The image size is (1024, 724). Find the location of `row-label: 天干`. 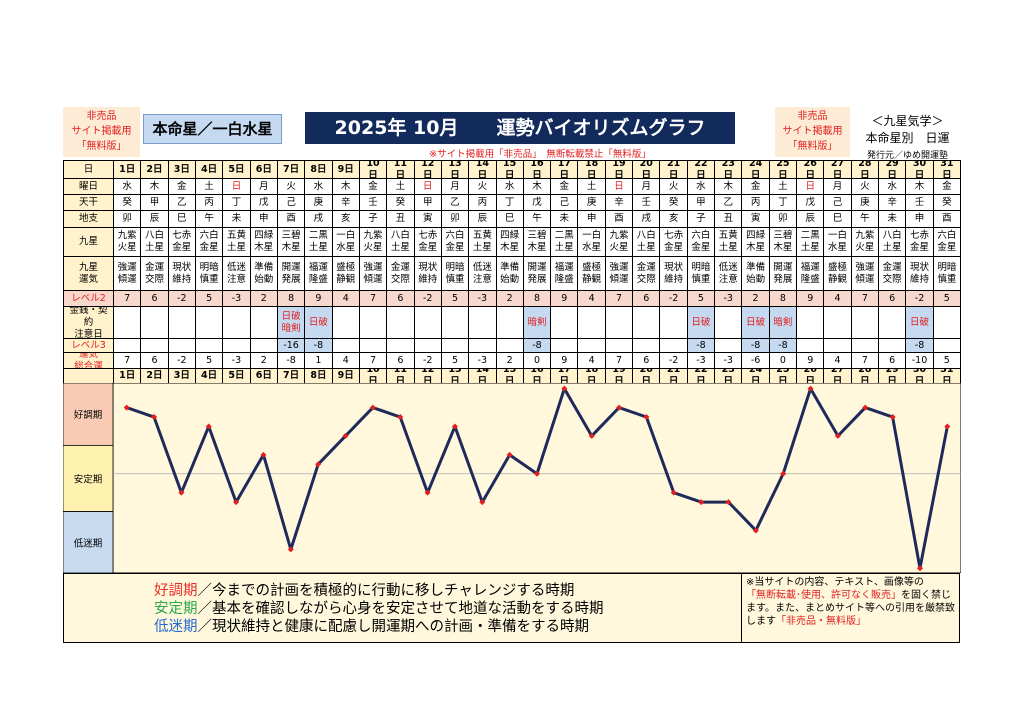

row-label: 天干 is located at coordinates (89, 203).